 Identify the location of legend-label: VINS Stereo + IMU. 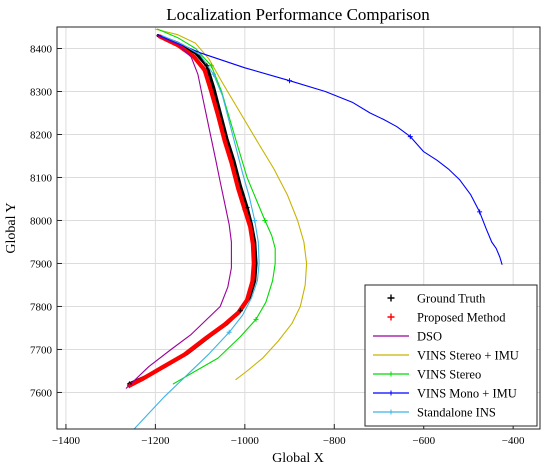
(468, 356).